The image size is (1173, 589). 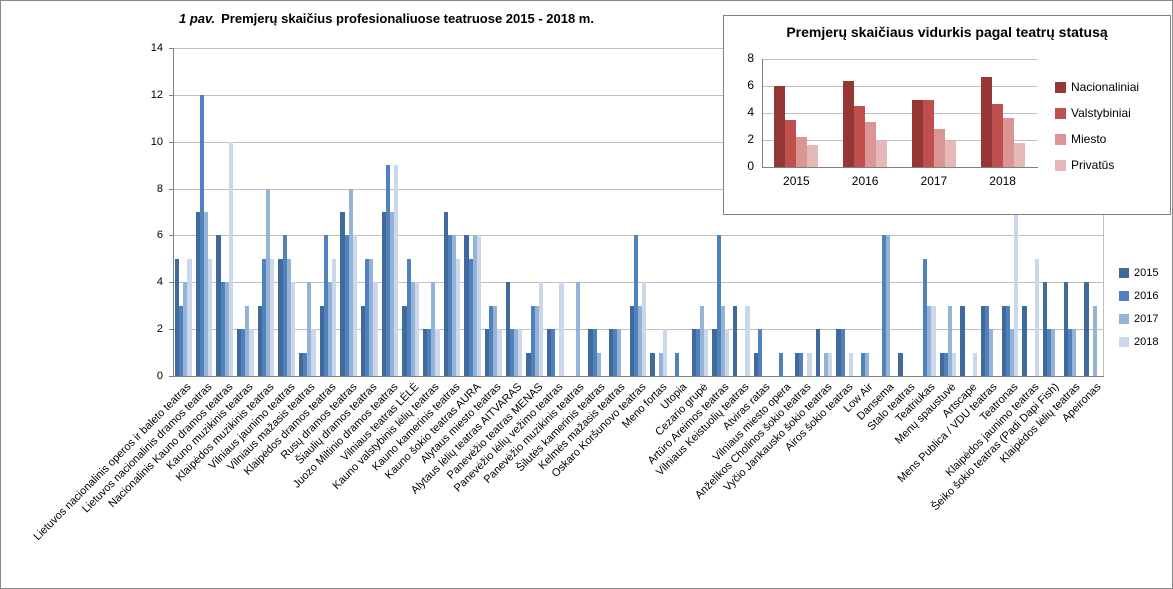 What do you see at coordinates (638, 376) in the screenshot?
I see `x-axis-line` at bounding box center [638, 376].